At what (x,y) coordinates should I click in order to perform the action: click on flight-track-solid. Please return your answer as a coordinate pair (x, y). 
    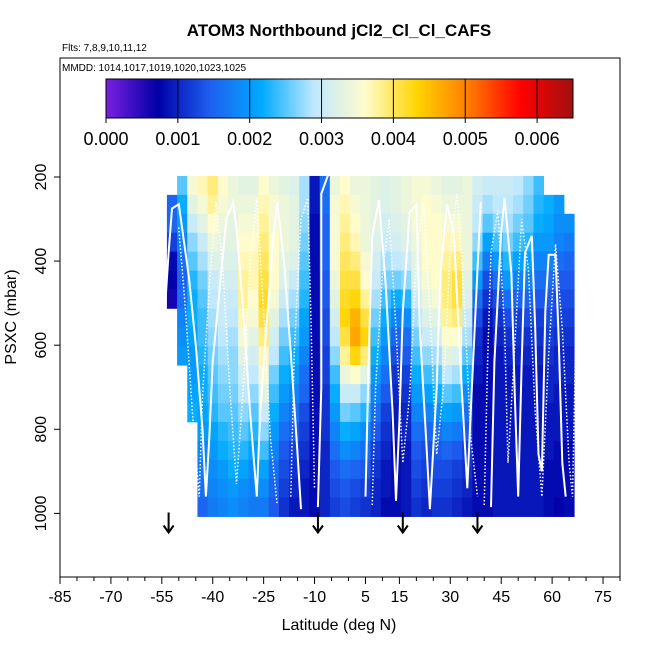
    Looking at the image, I should click on (423, 354).